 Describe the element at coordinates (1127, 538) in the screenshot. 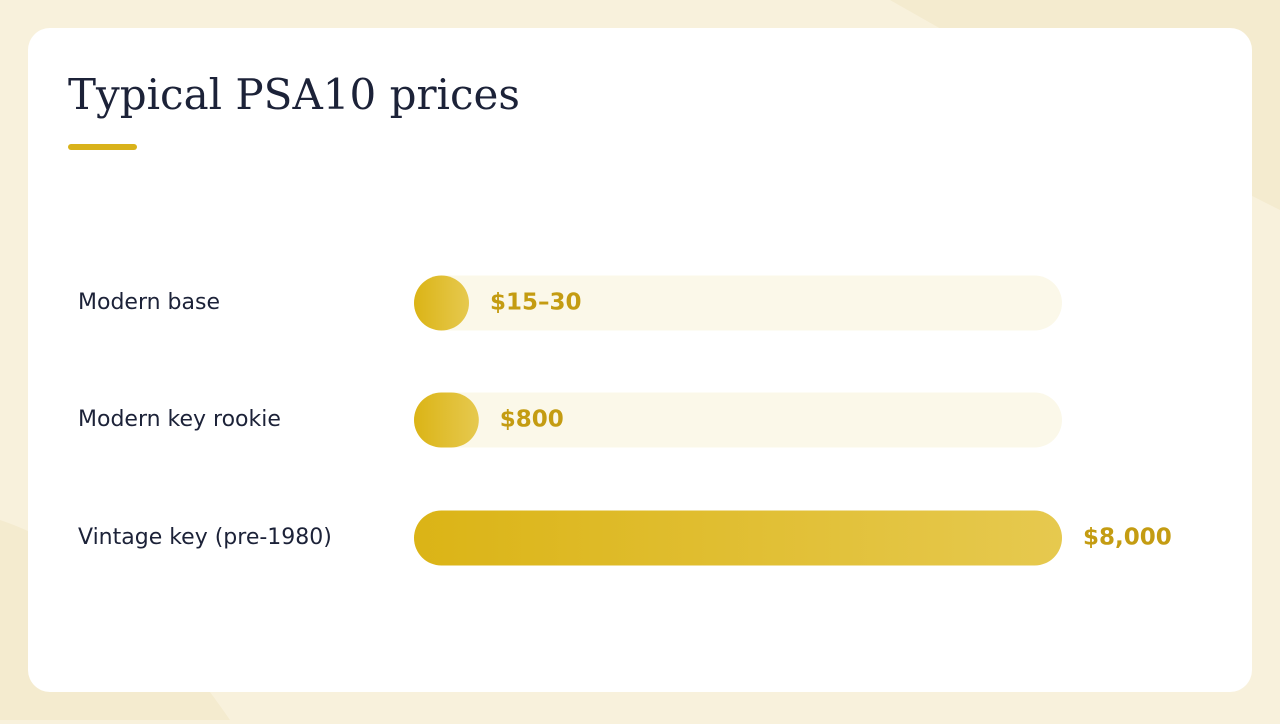

I see `value-label: $8,000` at that location.